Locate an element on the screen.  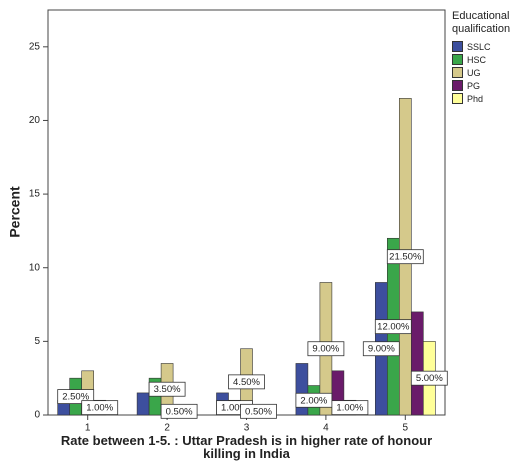
x-tick-label: 1 is located at coordinates (88, 428).